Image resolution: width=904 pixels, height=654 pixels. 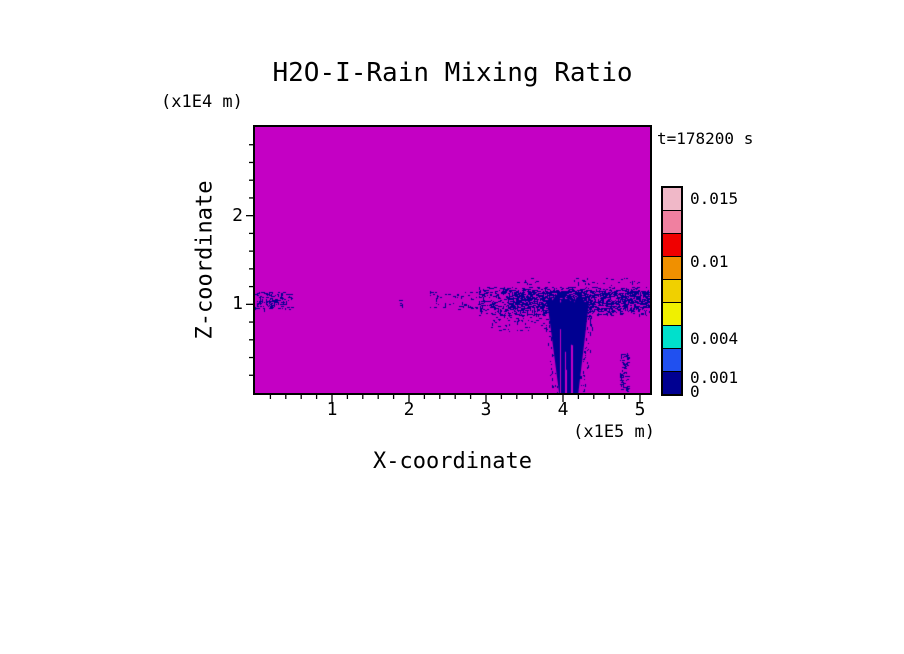 I want to click on time-annotation: t=178200 s, so click(x=705, y=138).